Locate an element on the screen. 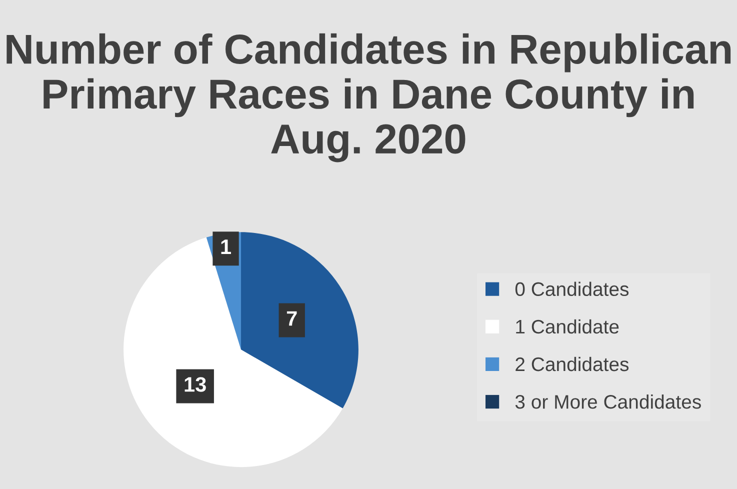 This screenshot has width=737, height=489. legend-label: 1 Candidate is located at coordinates (567, 326).